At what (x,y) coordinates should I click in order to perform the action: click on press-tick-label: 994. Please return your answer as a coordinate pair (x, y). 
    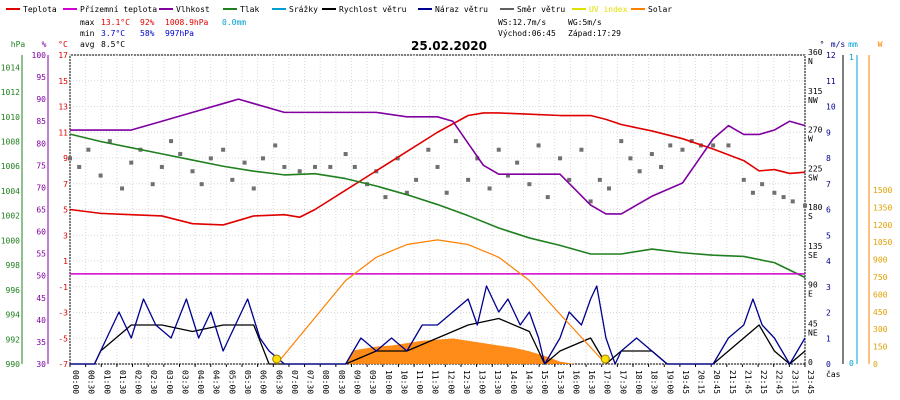
    Looking at the image, I should click on (13, 315).